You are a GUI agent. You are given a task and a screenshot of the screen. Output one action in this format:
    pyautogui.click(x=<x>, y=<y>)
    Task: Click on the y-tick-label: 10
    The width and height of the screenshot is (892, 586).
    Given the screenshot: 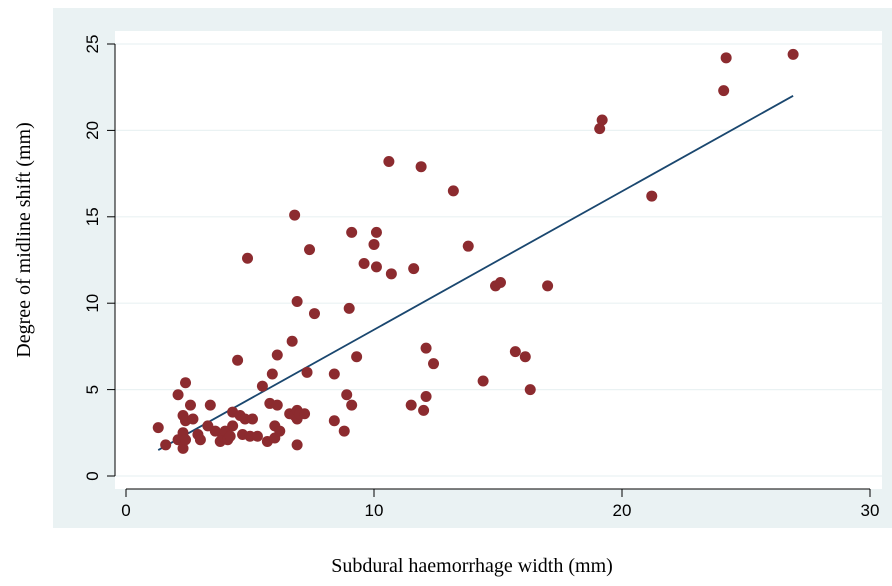 What is the action you would take?
    pyautogui.click(x=92, y=303)
    